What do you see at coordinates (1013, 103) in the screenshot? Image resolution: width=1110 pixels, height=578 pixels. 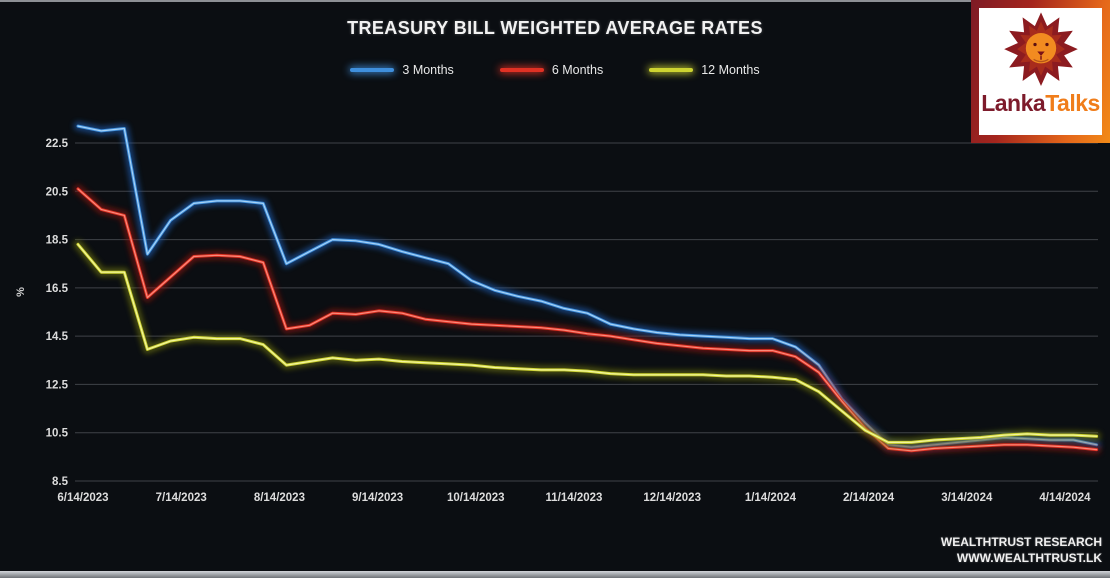 I see `logo-text-lanka: Lanka` at bounding box center [1013, 103].